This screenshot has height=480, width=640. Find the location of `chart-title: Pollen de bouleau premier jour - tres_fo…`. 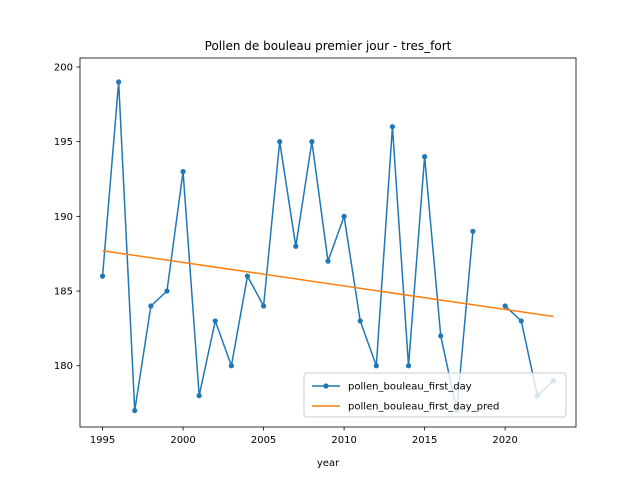

chart-title: Pollen de bouleau premier jour - tres_fo… is located at coordinates (328, 46).